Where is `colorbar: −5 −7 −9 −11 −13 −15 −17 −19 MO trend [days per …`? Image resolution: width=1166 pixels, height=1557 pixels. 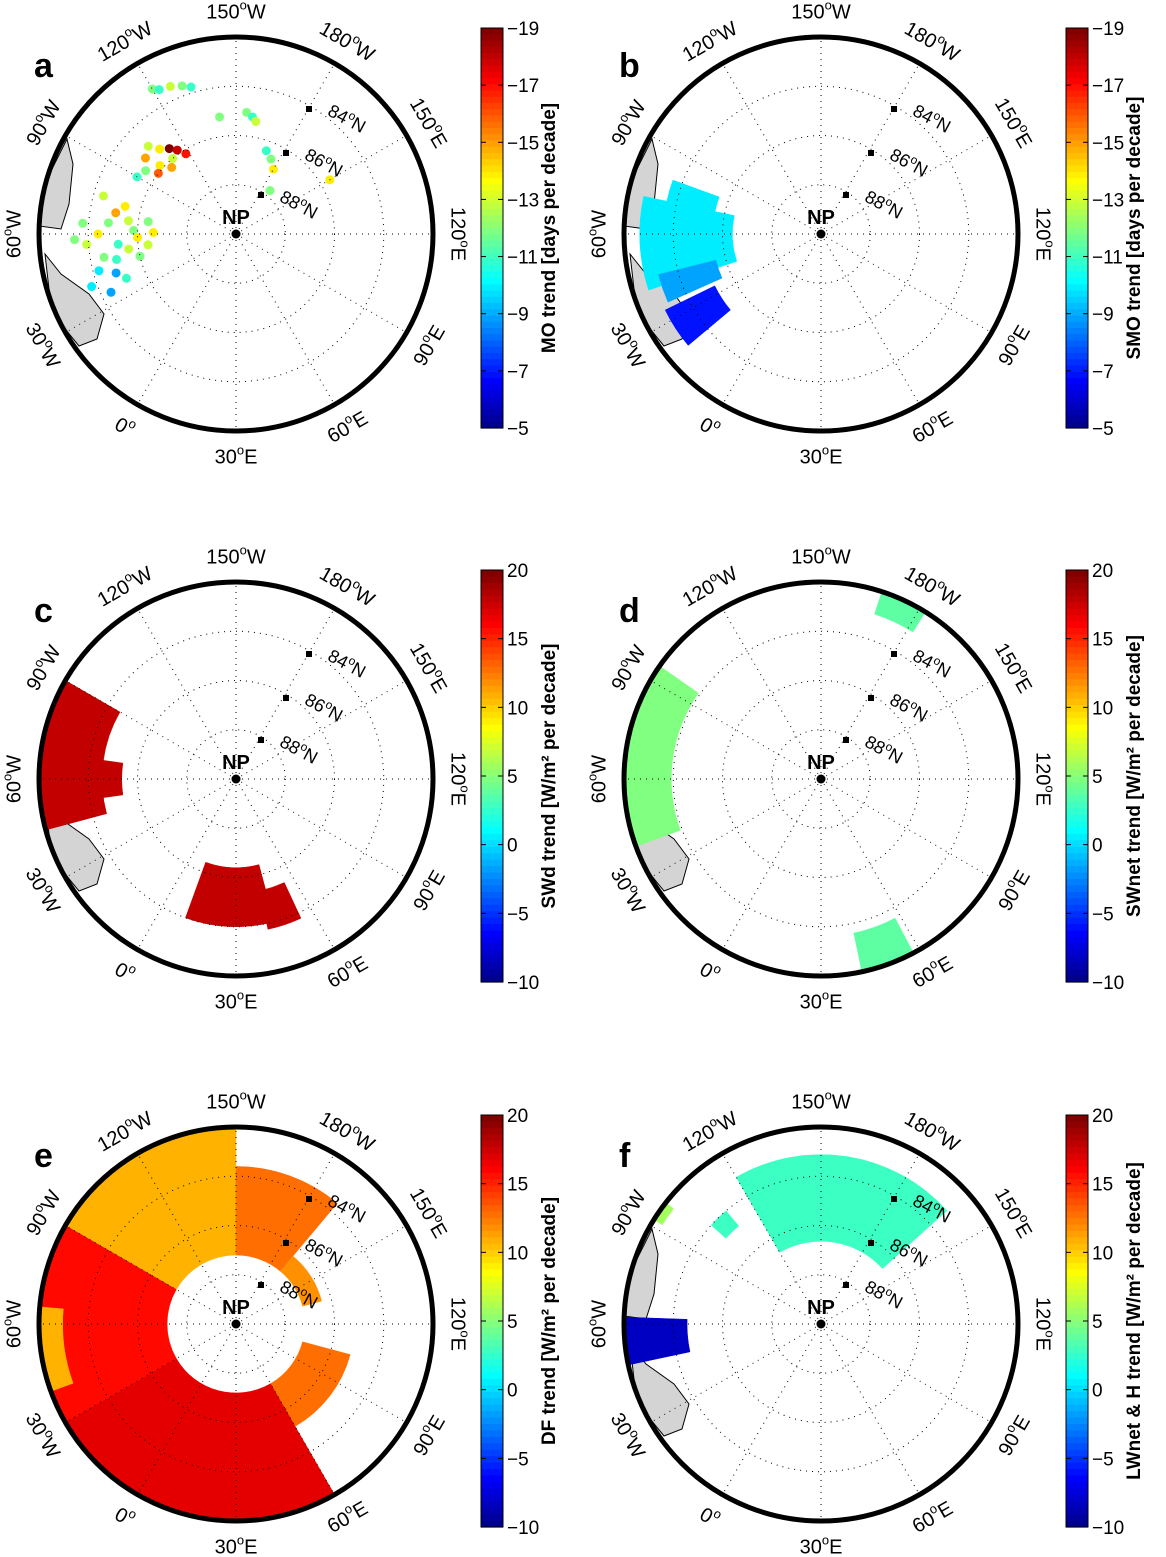 colorbar: −5 −7 −9 −11 −13 −15 −17 −19 MO trend [days per … is located at coordinates (520, 229).